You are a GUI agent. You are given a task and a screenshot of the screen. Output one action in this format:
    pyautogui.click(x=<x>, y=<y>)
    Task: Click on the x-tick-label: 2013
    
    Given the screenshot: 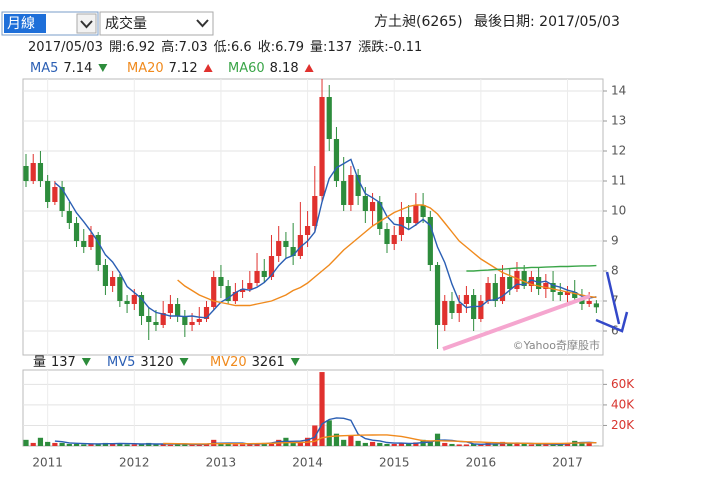 What is the action you would take?
    pyautogui.click(x=221, y=463)
    